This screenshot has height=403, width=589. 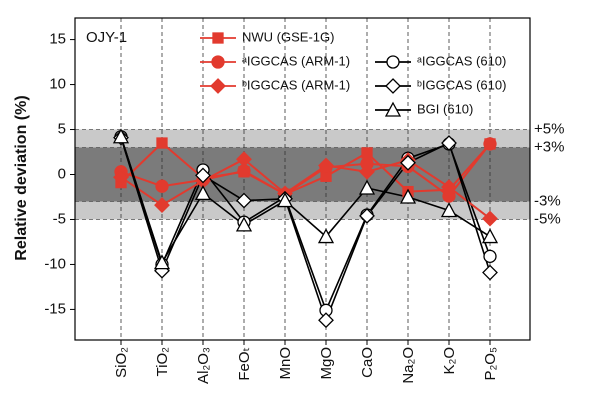 I want to click on legend-label: NWU (GSE-1G), so click(x=288, y=36).